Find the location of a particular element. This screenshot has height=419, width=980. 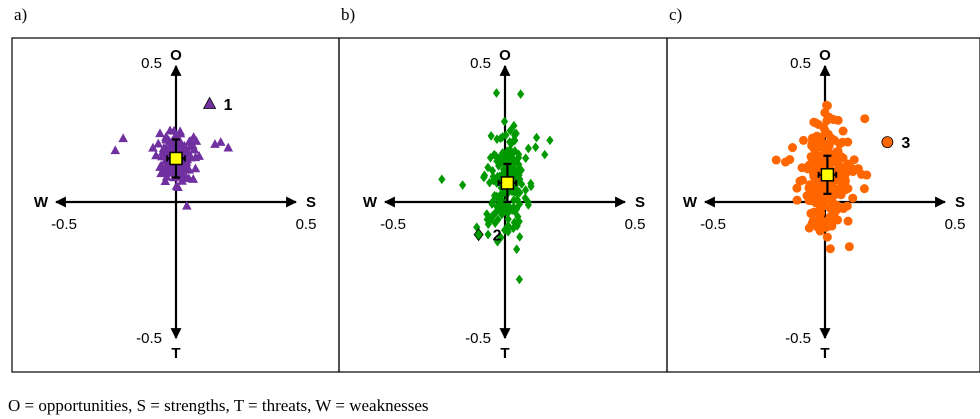

outlier-label: 3 is located at coordinates (905, 143).